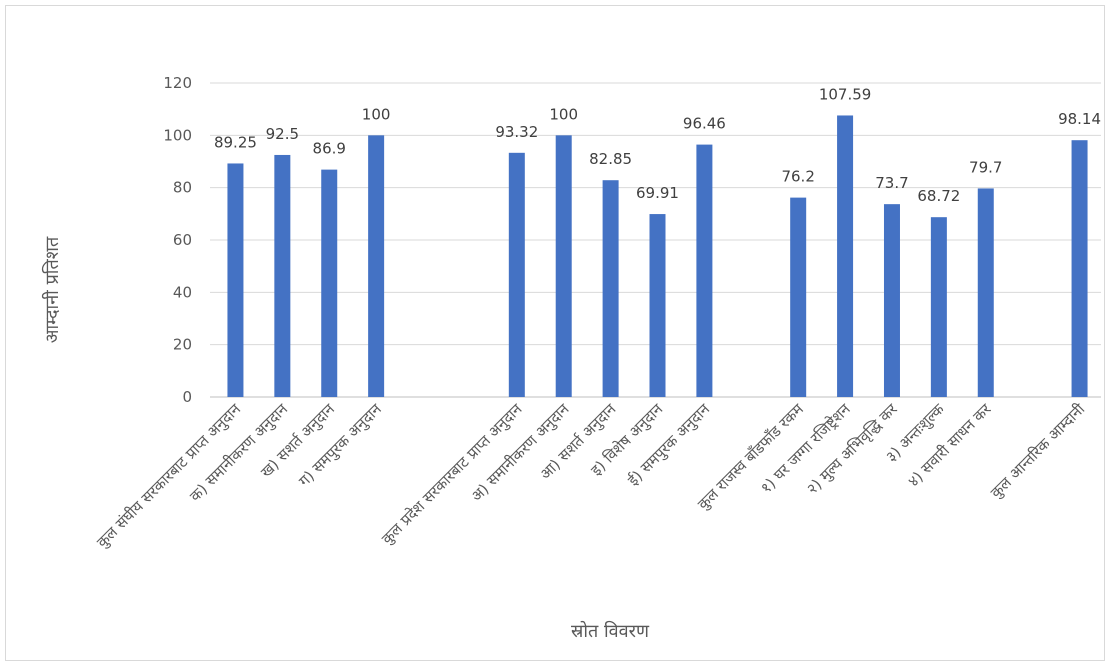 This screenshot has width=1111, height=667. Describe the element at coordinates (797, 177) in the screenshot. I see `data-label: 76.2` at that location.